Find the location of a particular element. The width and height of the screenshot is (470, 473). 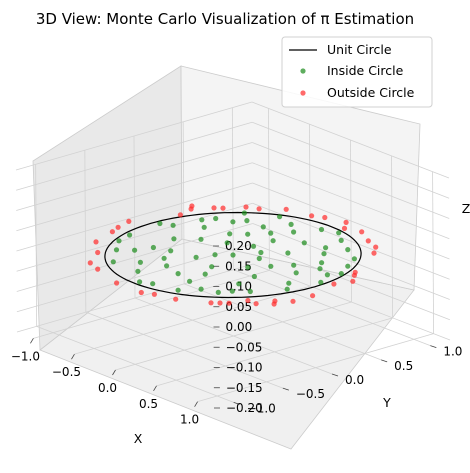

x-axis-label: X is located at coordinates (138, 438).